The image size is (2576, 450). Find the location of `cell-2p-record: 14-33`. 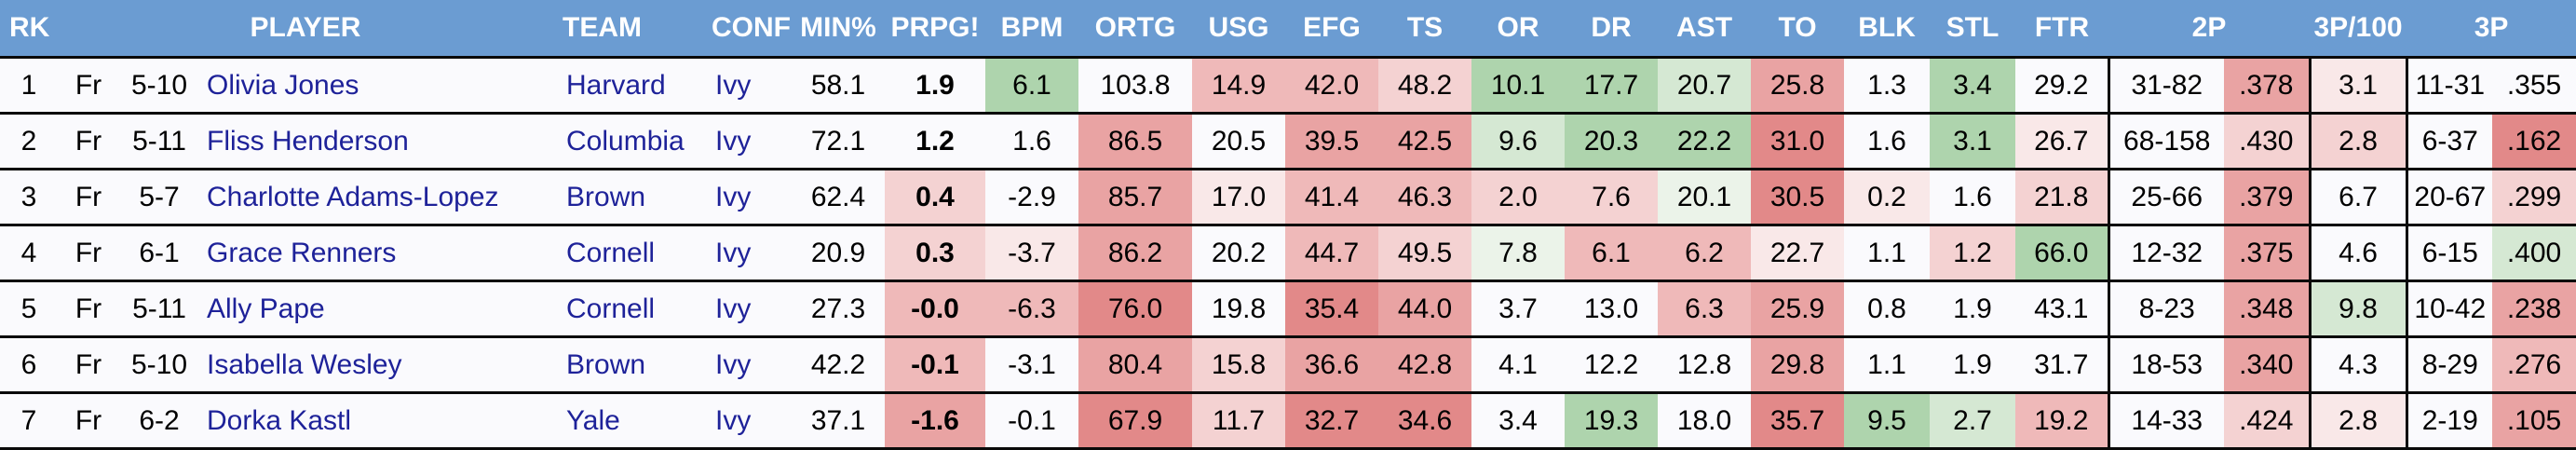

cell-2p-record: 14-33 is located at coordinates (2166, 420).